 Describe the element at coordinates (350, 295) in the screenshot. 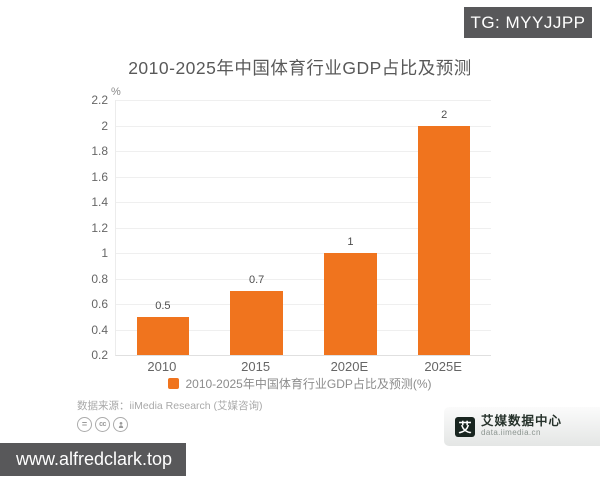

I see `bar-2020E: 1` at that location.